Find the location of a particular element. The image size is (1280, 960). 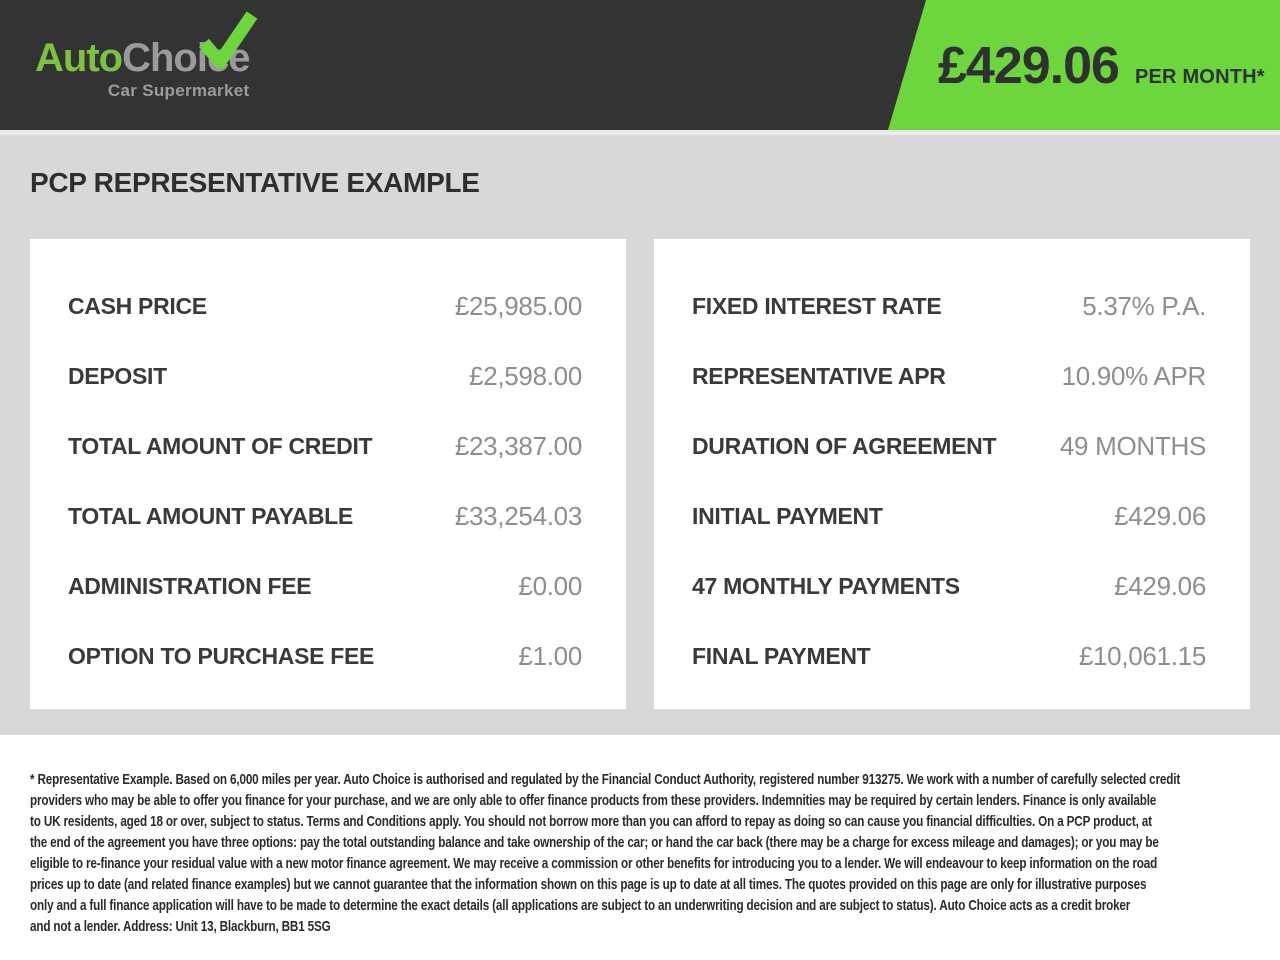

finance-value: 49 MONTHS is located at coordinates (1132, 445).